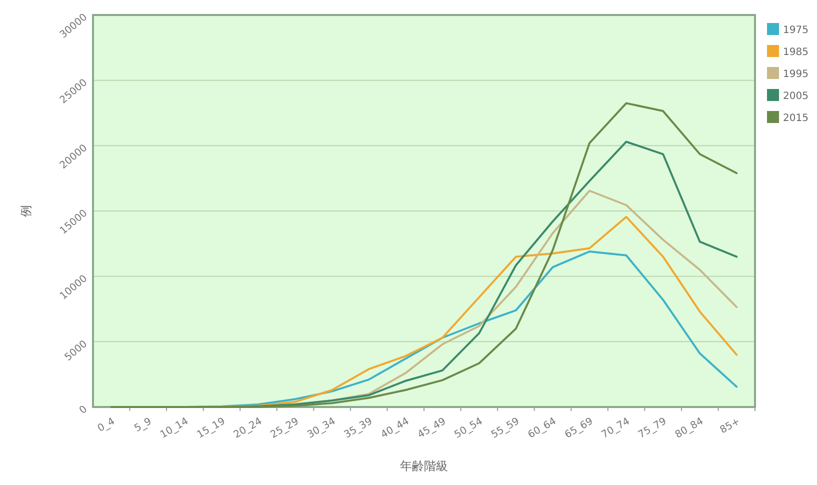 Image resolution: width=817 pixels, height=485 pixels. I want to click on x-tick-label: 85+, so click(730, 426).